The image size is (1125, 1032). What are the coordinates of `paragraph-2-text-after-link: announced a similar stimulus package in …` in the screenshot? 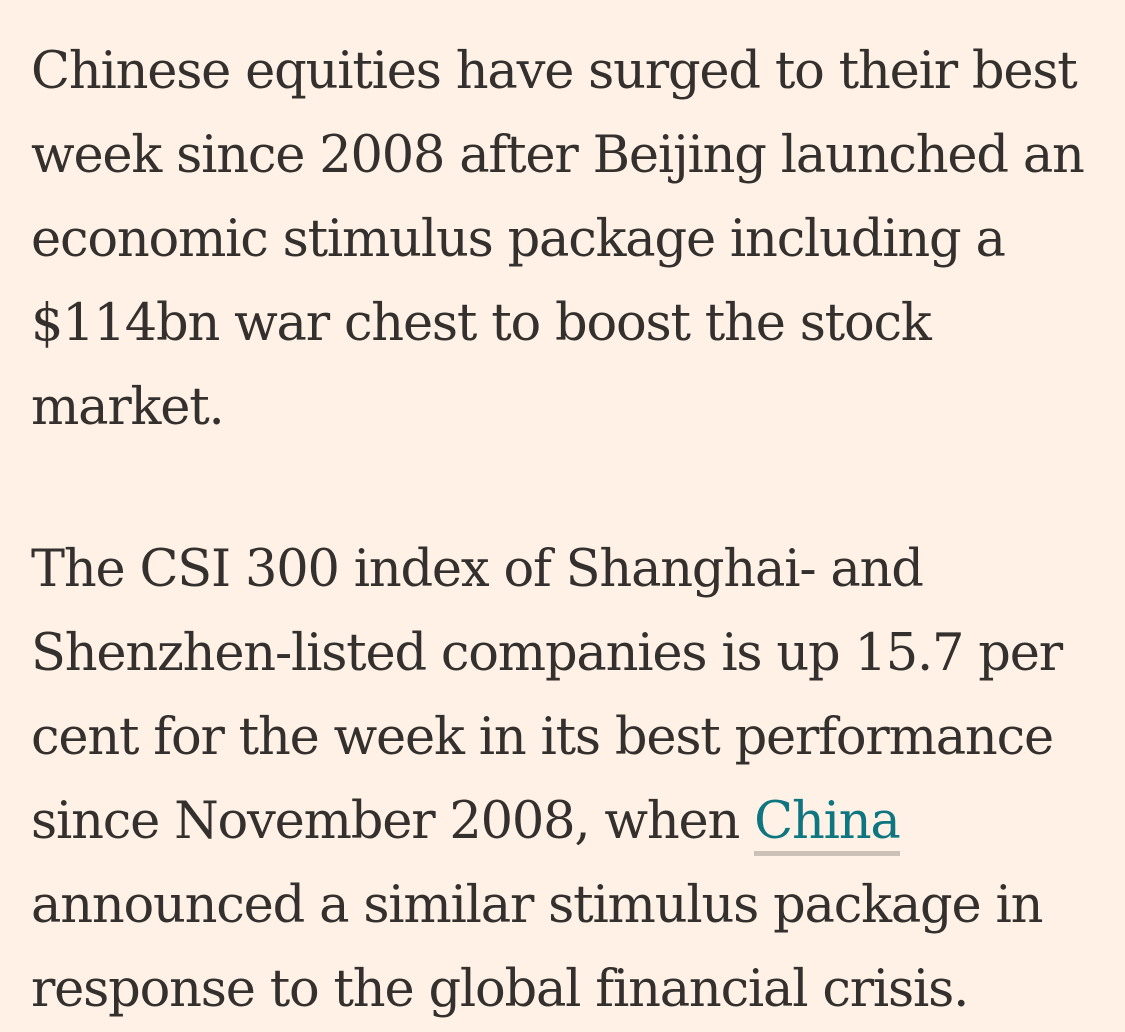 It's located at (537, 947).